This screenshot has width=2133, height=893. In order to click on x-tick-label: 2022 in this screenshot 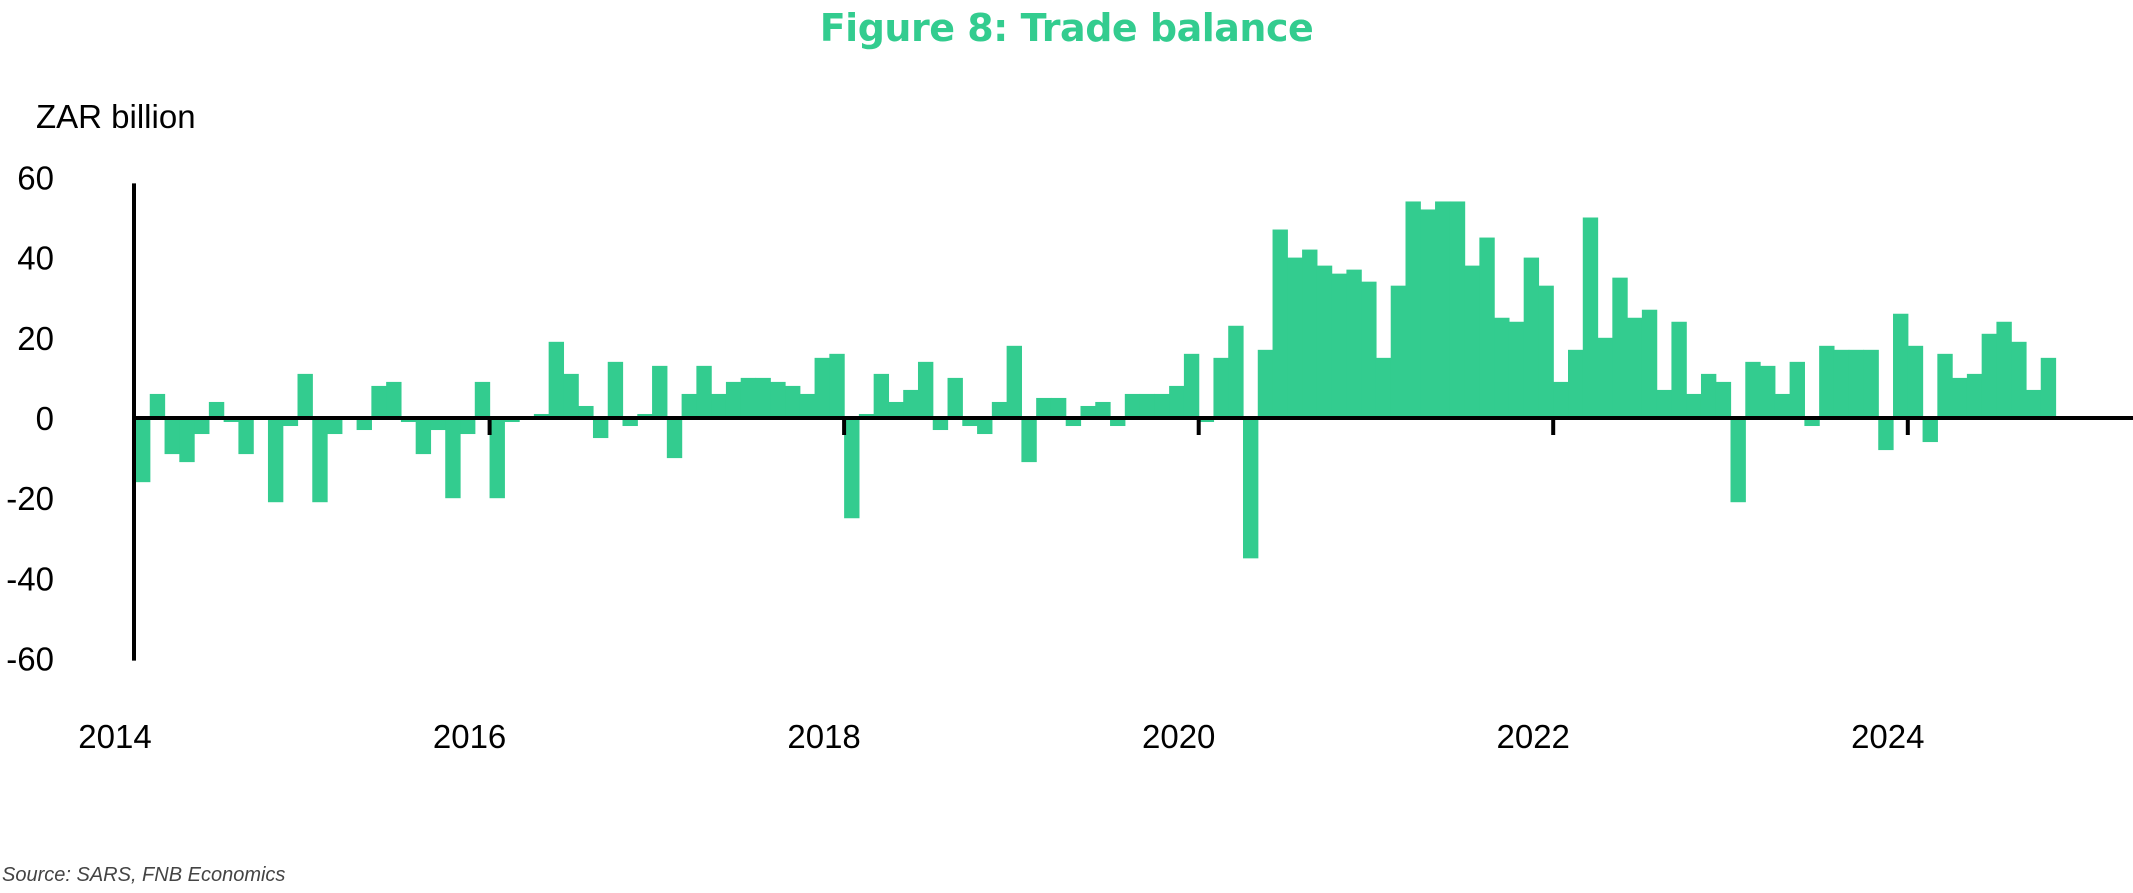, I will do `click(1532, 736)`.